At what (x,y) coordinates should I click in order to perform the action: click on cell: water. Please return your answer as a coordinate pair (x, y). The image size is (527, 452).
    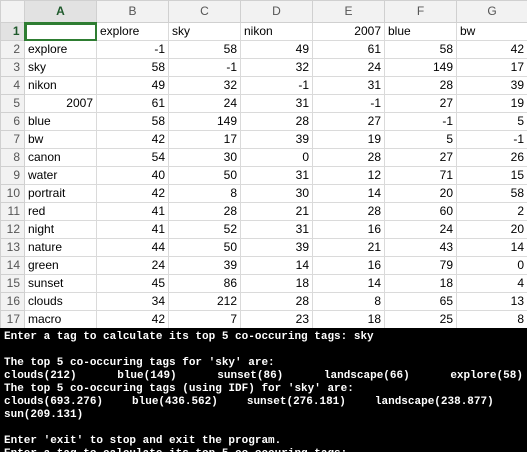
    Looking at the image, I should click on (60, 175).